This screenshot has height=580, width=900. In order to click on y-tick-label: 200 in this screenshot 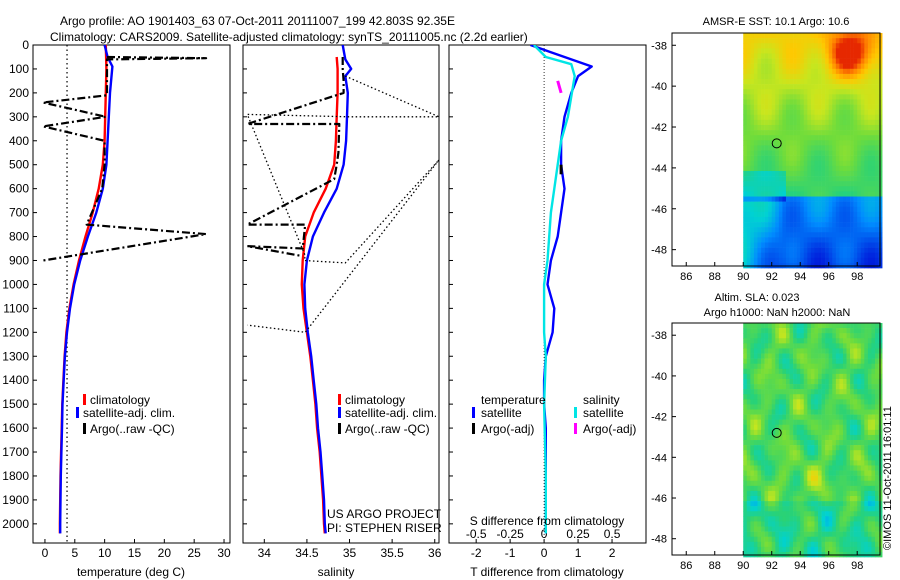, I will do `click(19, 93)`.